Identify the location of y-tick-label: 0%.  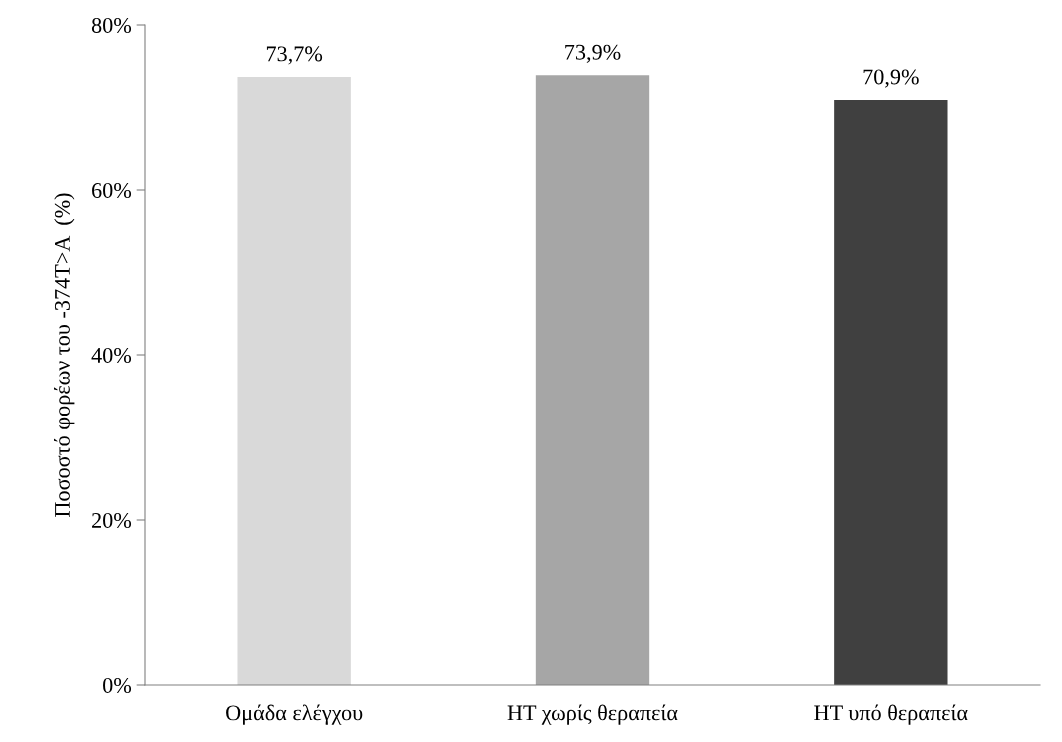
(117, 685).